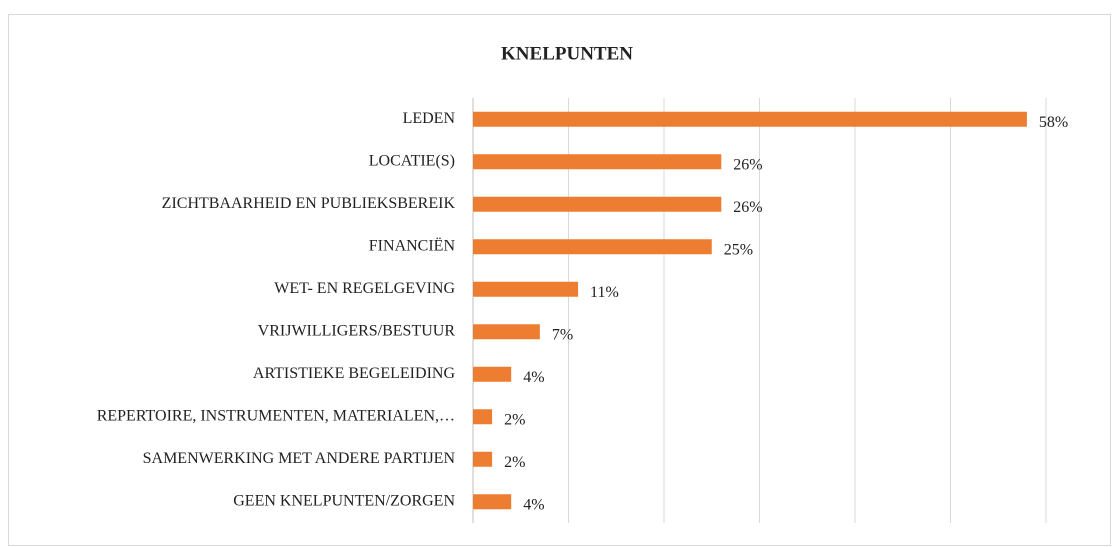 The width and height of the screenshot is (1112, 547). Describe the element at coordinates (1053, 122) in the screenshot. I see `data-label: 58%` at that location.